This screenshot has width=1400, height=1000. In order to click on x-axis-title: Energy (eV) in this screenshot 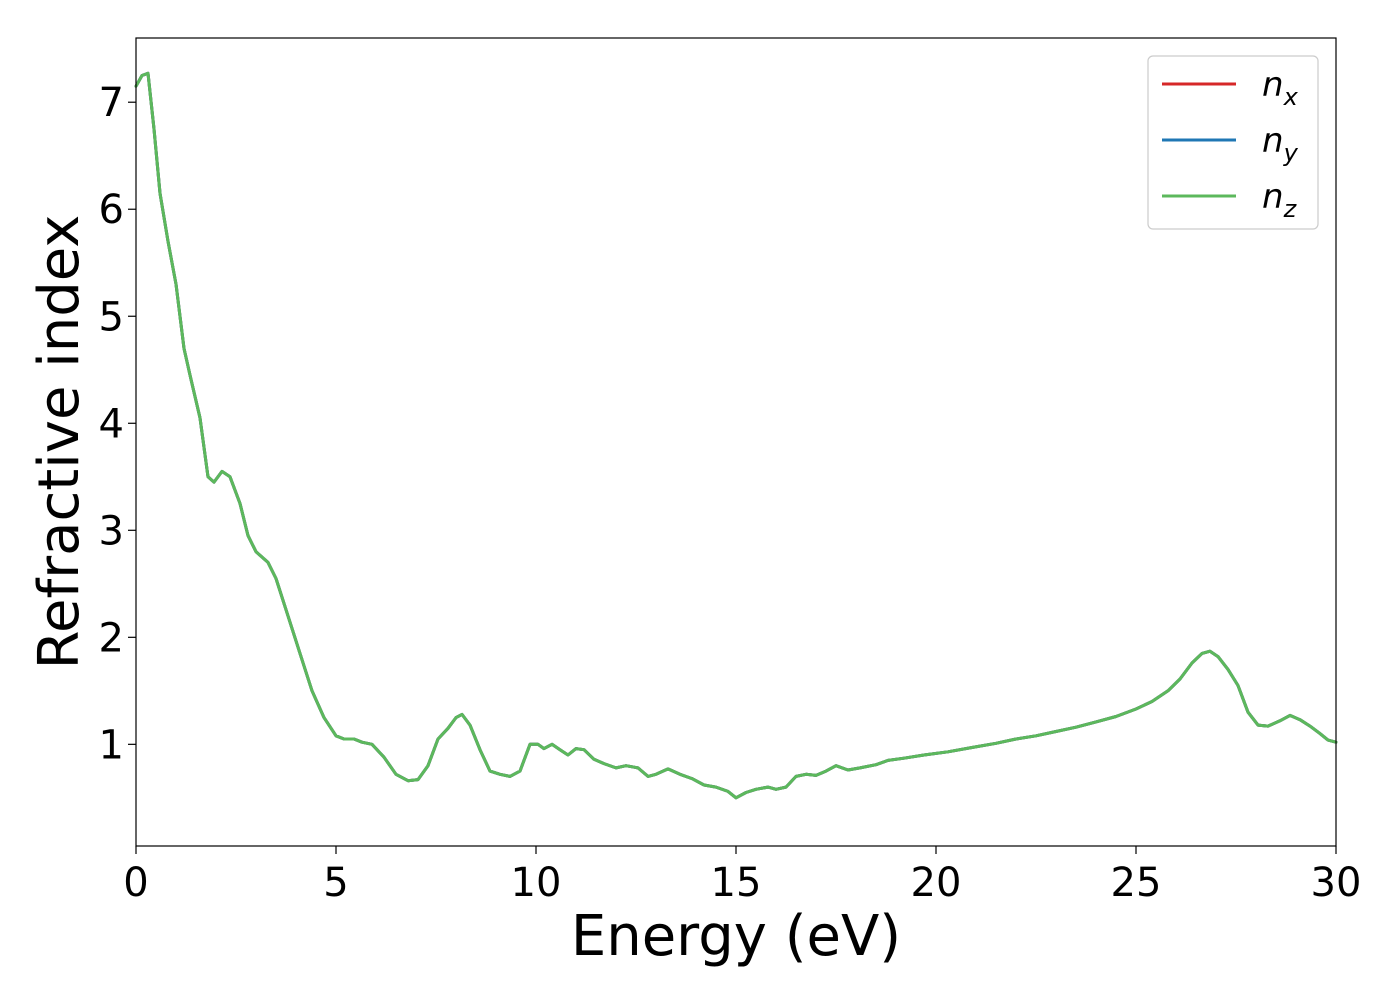, I will do `click(736, 936)`.